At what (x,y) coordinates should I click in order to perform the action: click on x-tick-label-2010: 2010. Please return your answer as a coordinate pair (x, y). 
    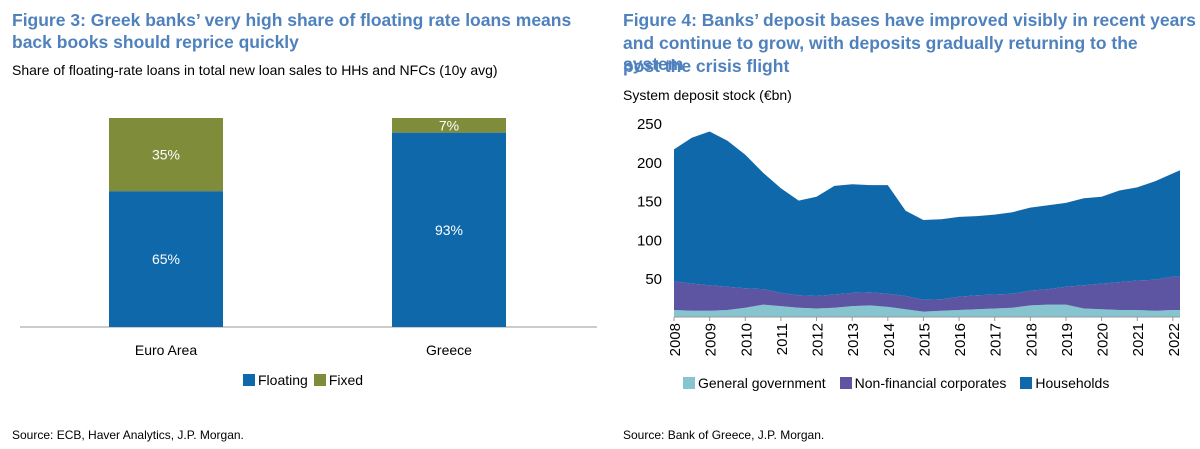
    Looking at the image, I should click on (746, 339).